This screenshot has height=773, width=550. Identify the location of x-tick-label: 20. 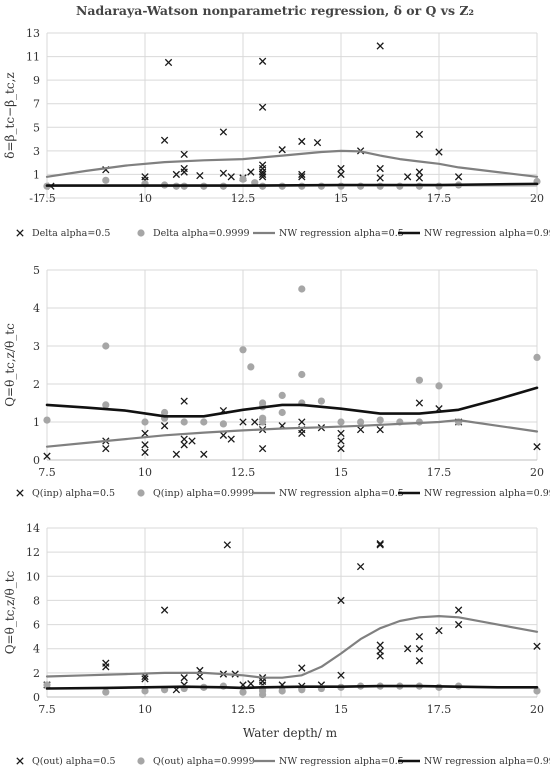
(537, 198).